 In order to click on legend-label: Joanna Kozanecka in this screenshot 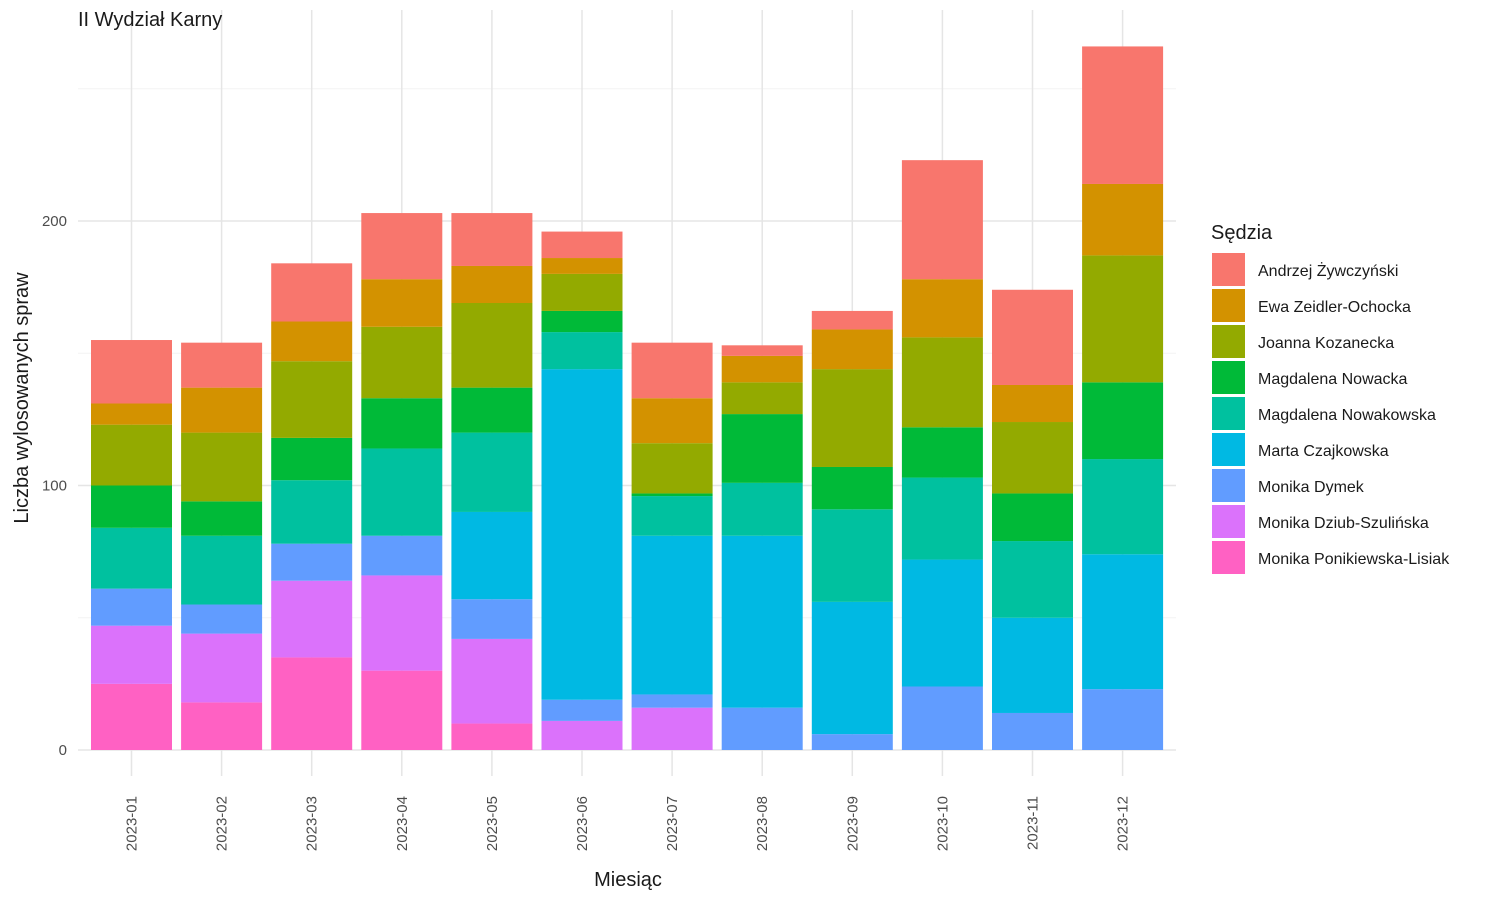, I will do `click(1326, 343)`.